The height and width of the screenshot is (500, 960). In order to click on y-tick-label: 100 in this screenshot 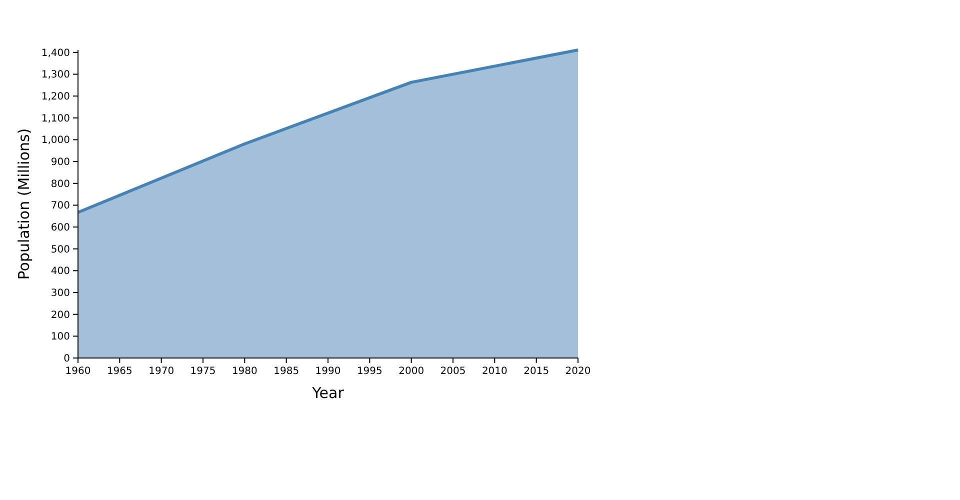, I will do `click(60, 337)`.